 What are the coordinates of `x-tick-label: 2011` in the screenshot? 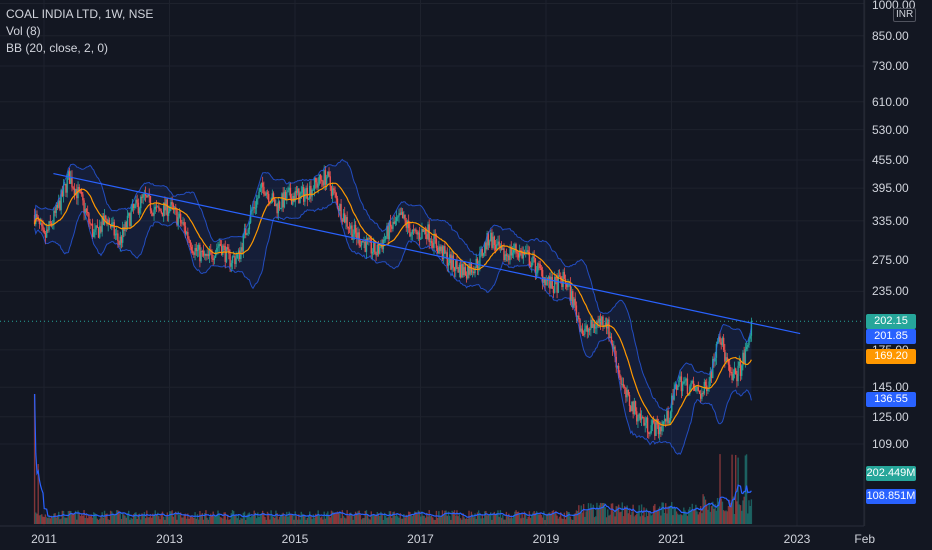 It's located at (44, 539).